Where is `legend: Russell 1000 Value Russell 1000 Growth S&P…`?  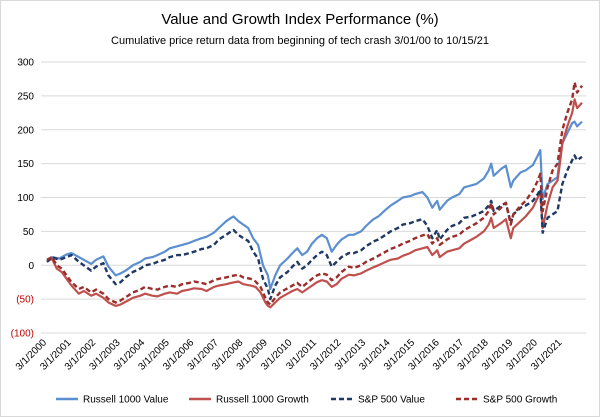
legend: Russell 1000 Value Russell 1000 Growth S&P… is located at coordinates (306, 400).